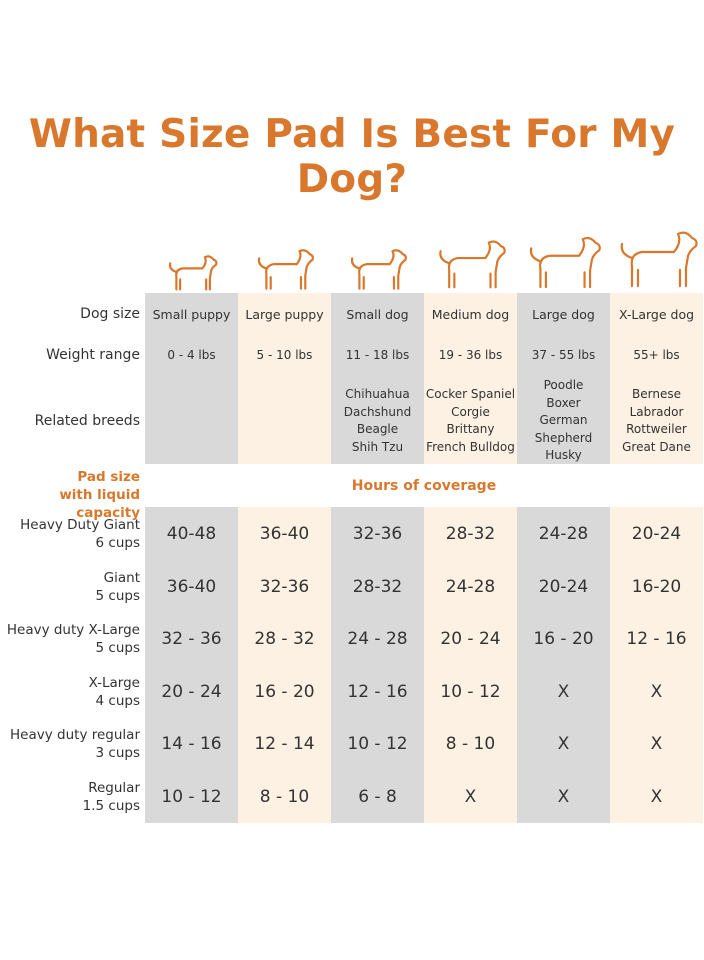 This screenshot has height=960, width=704. I want to click on page-title: What Size Pad Is Best For My Dog?, so click(352, 157).